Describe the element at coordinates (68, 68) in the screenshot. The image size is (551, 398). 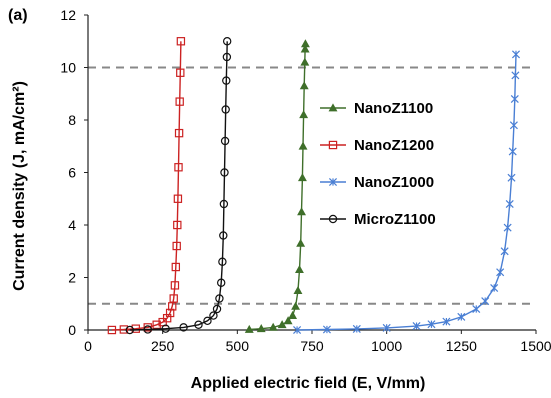
I see `y-tick-label: 10` at that location.